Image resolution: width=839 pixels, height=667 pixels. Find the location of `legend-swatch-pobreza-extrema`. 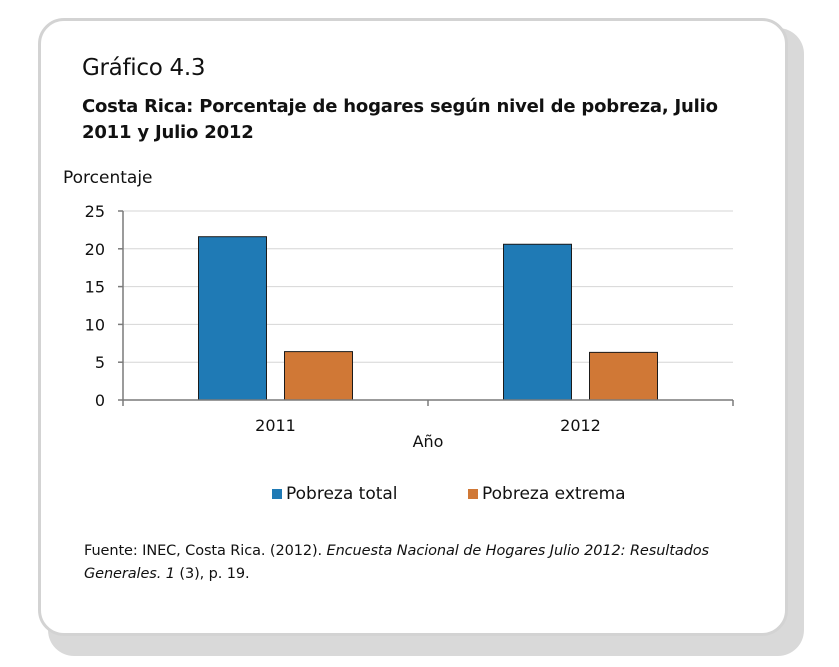

legend-swatch-pobreza-extrema is located at coordinates (473, 494).